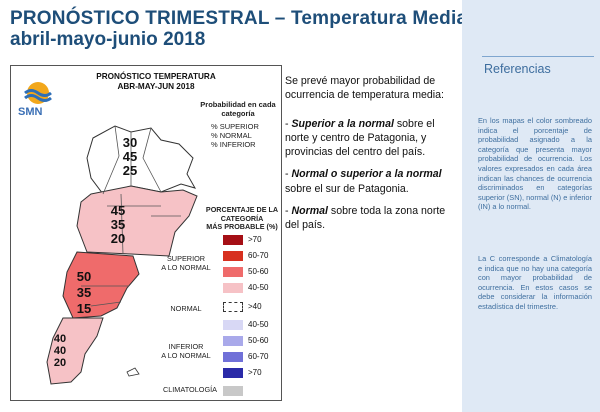  I want to click on region-patagonia-sur, so click(75, 351).